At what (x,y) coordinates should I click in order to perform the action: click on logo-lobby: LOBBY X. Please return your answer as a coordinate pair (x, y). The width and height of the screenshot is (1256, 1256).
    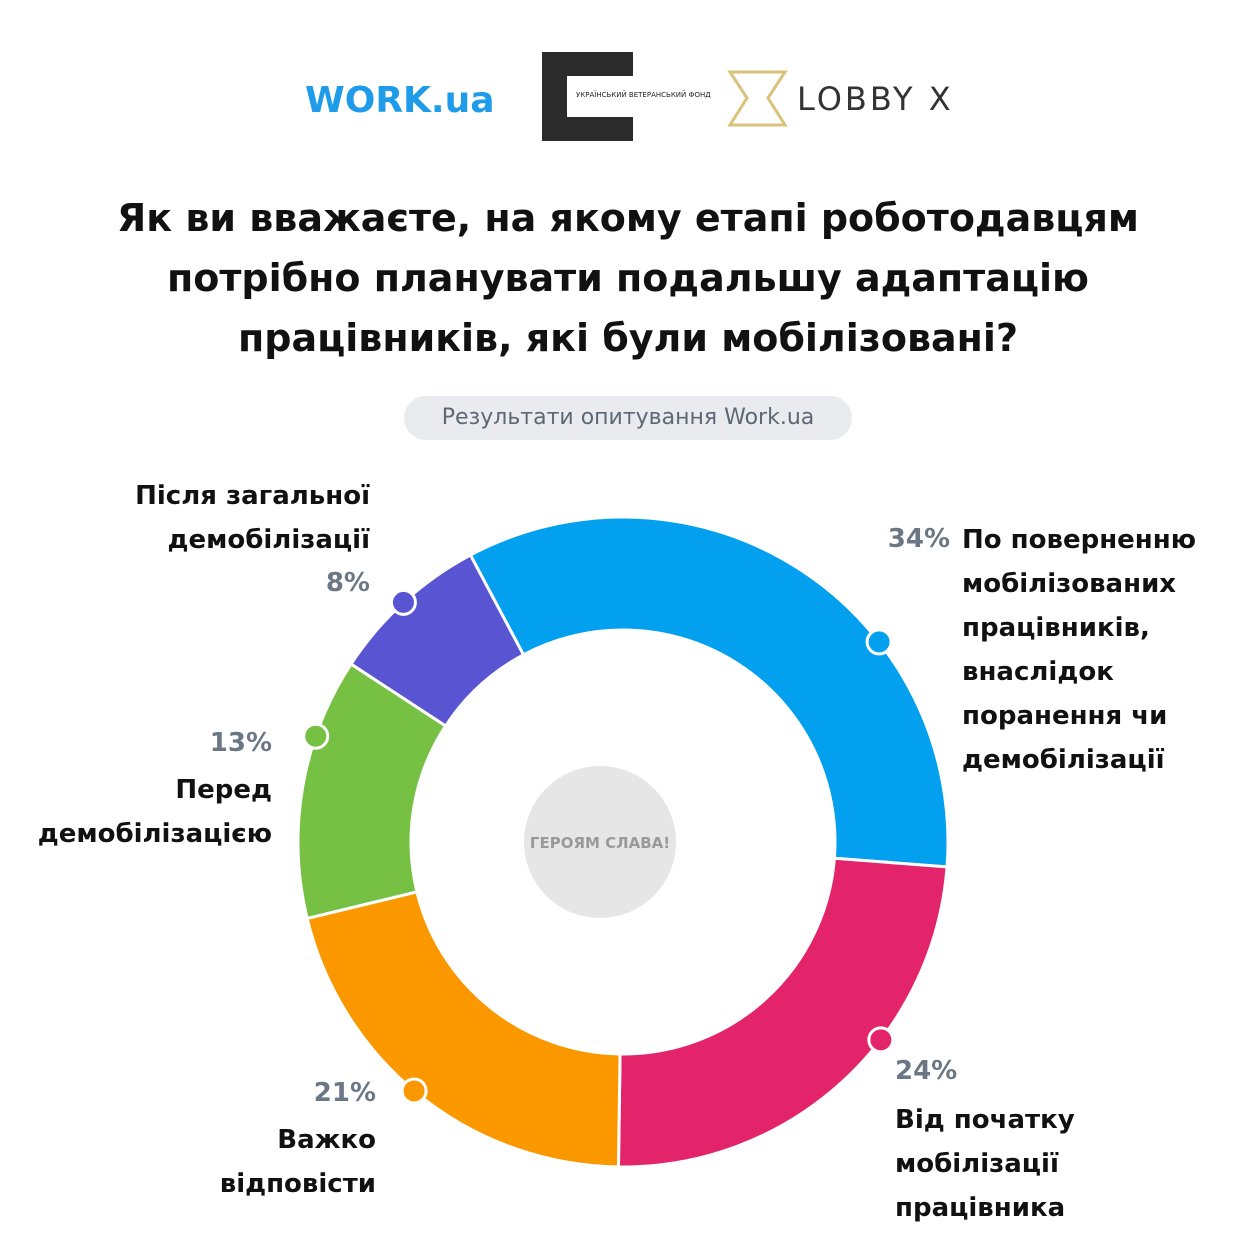
    Looking at the image, I should click on (875, 99).